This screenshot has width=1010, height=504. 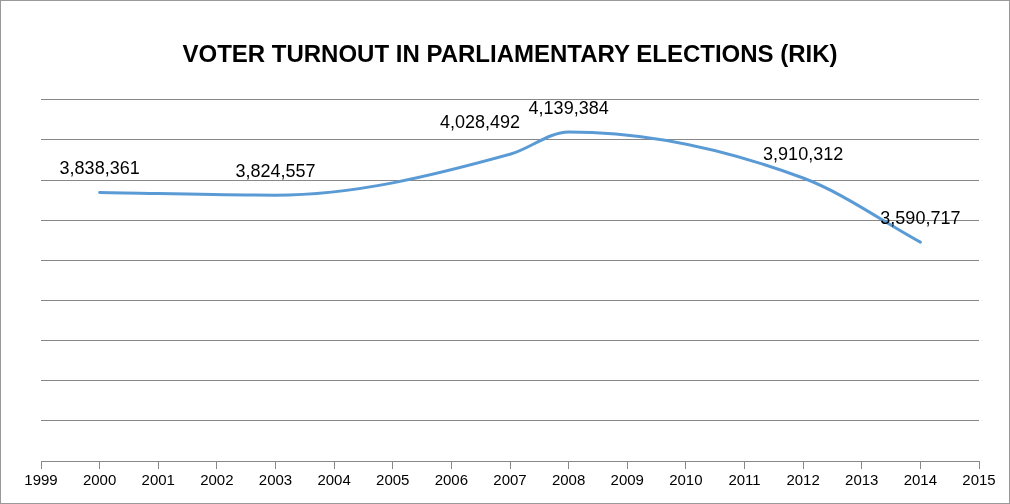 What do you see at coordinates (568, 480) in the screenshot?
I see `x-tick-label: 2008` at bounding box center [568, 480].